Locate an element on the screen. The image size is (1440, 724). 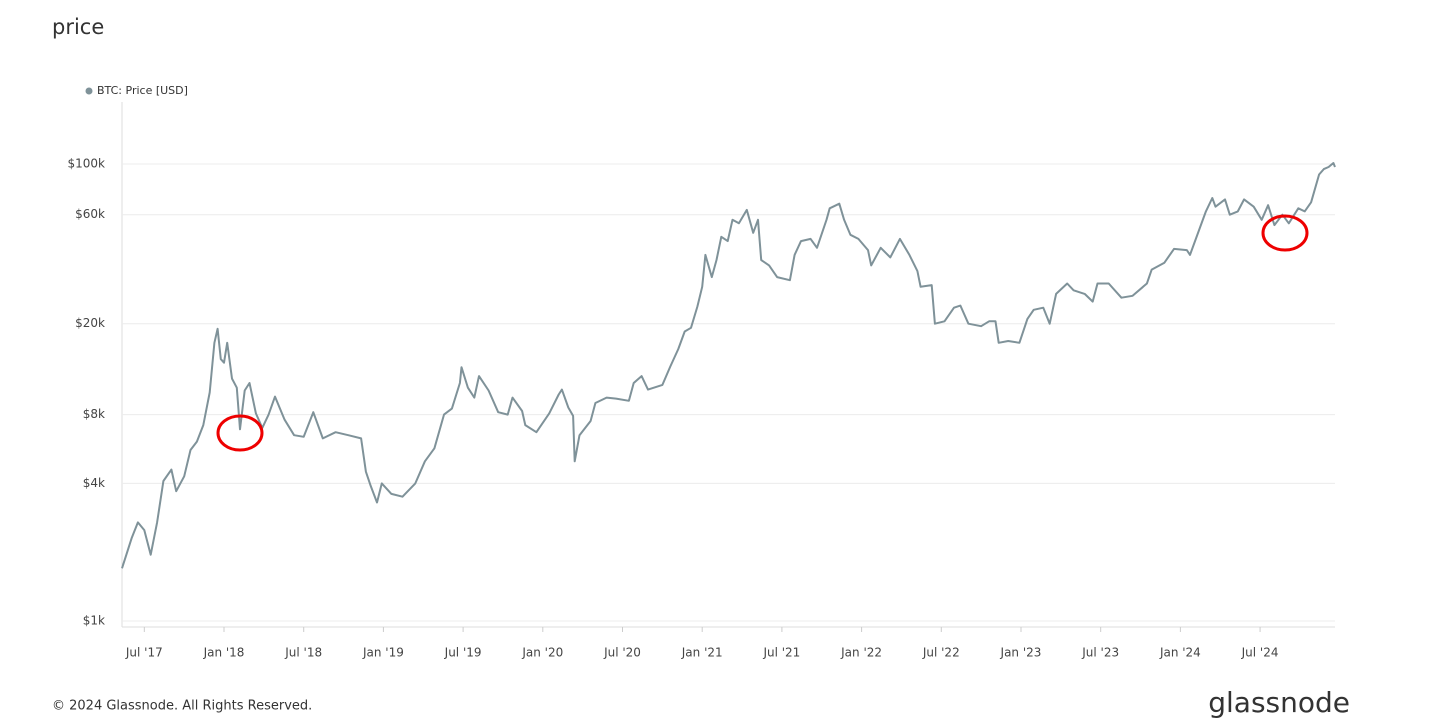
legend-dot is located at coordinates (89, 91).